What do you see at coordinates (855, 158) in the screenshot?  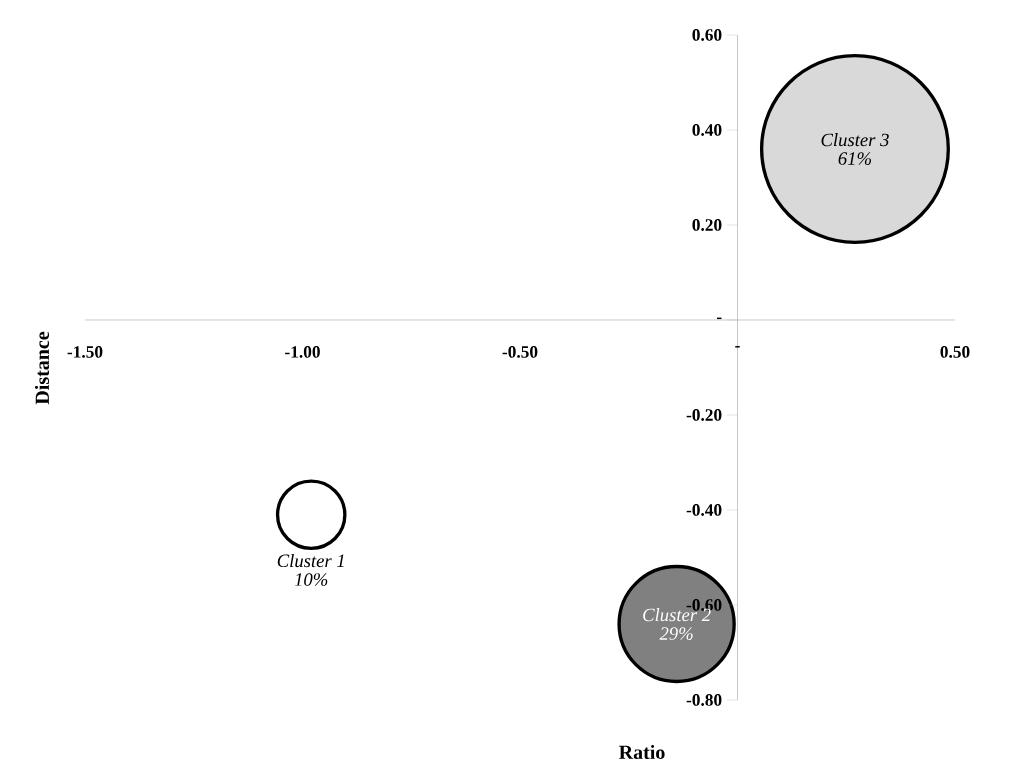 I see `annotation: 61%` at bounding box center [855, 158].